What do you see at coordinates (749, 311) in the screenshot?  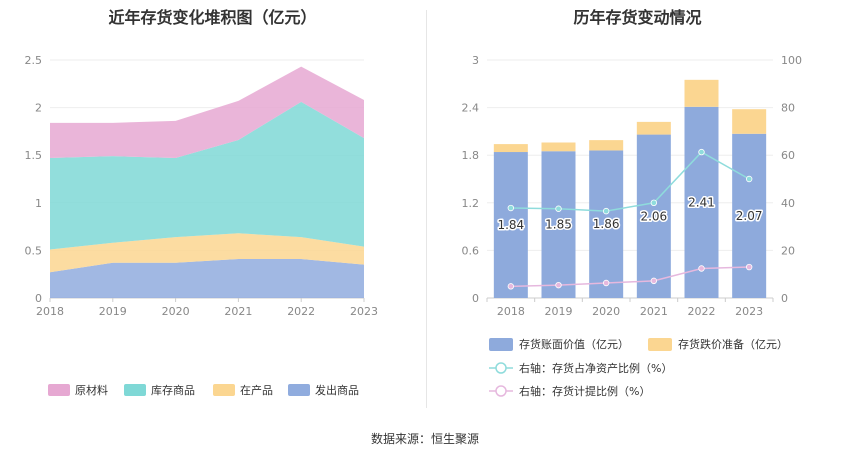 I see `right-x-tick-label: 2023` at bounding box center [749, 311].